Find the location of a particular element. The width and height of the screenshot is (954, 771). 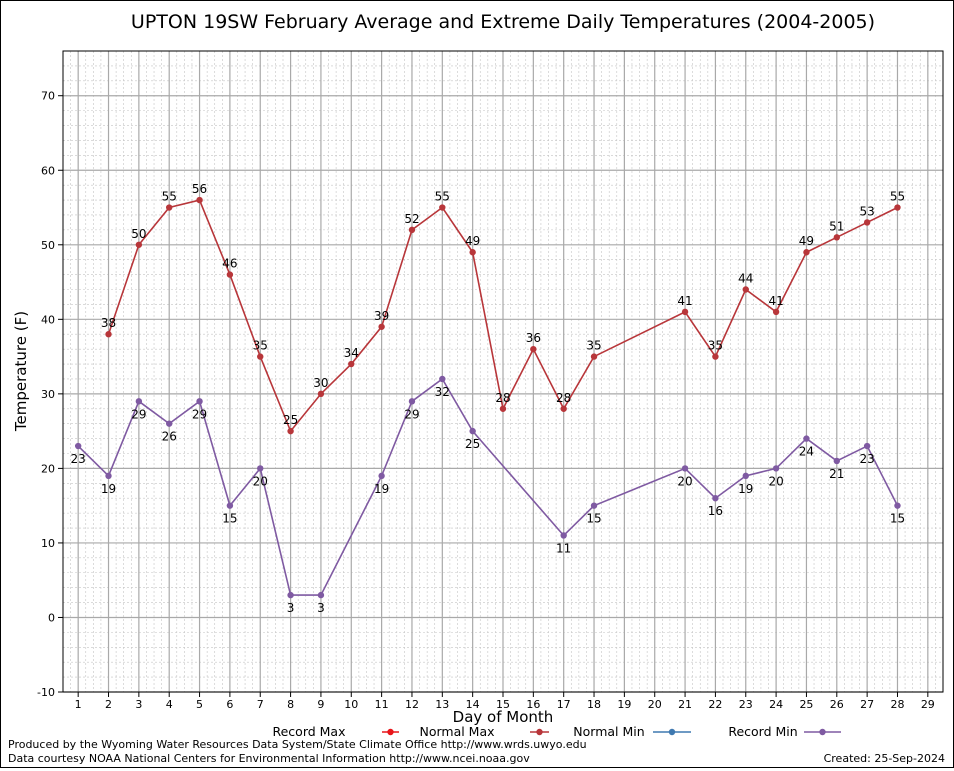

record-min-data-label: 3 is located at coordinates (321, 608).